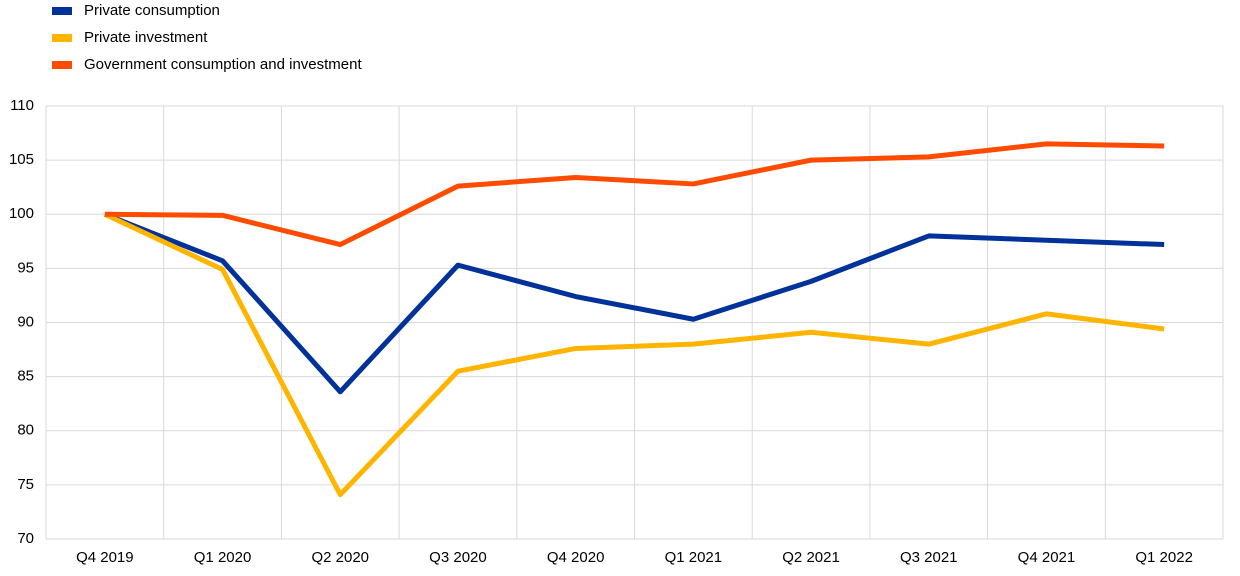  I want to click on y-tick-label: 110, so click(22, 105).